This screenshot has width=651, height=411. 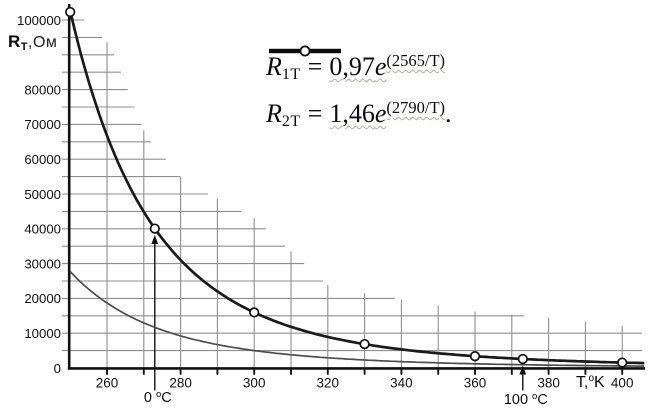 I want to click on svg-text: 30000, so click(x=42, y=263).